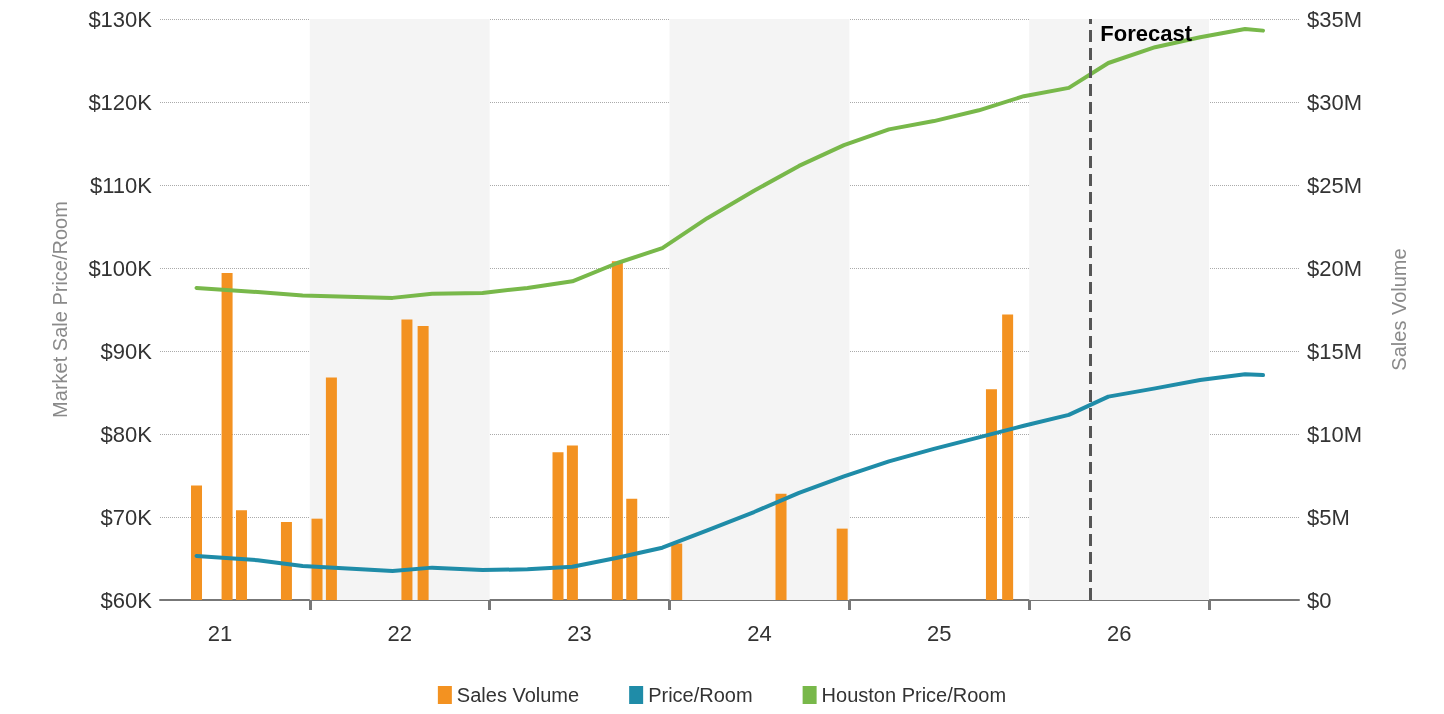 The image size is (1444, 714). What do you see at coordinates (60, 309) in the screenshot?
I see `y-axis-title: Market Sale Price/Room` at bounding box center [60, 309].